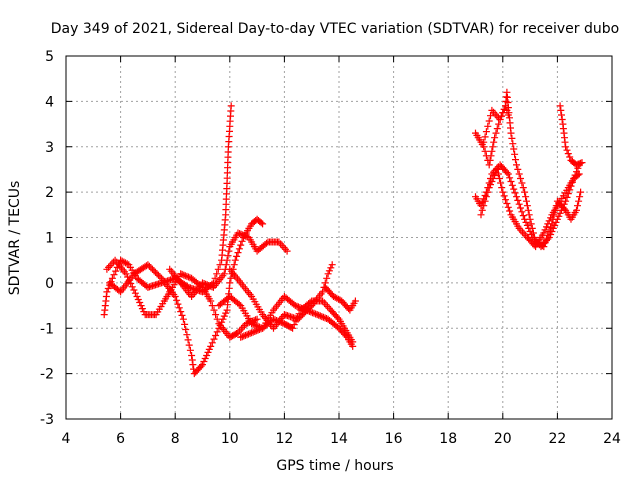 Image resolution: width=640 pixels, height=480 pixels. Describe the element at coordinates (49, 284) in the screenshot. I see `y-tick-label: 0` at that location.